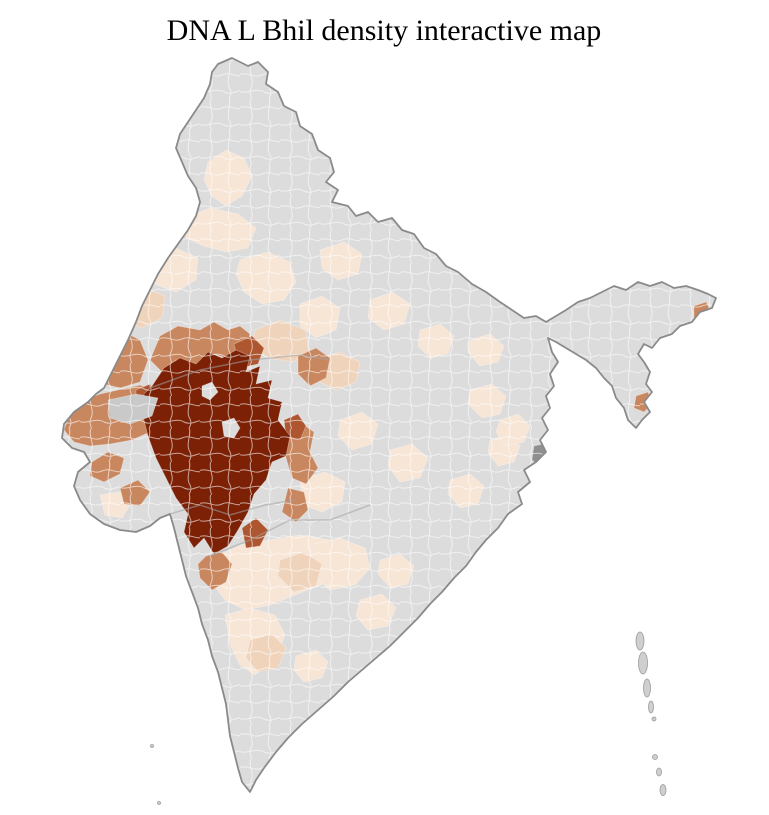 The width and height of the screenshot is (769, 815). What do you see at coordinates (155, 774) in the screenshot?
I see `lakshadweep-islands` at bounding box center [155, 774].